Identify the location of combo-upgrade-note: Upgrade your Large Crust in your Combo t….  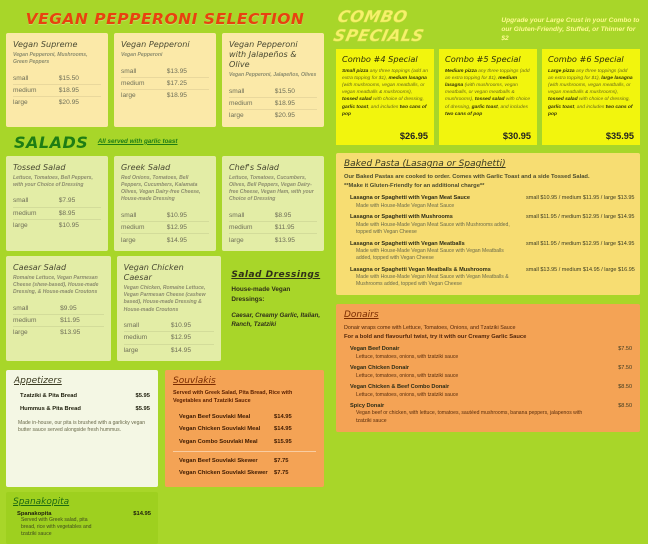
(570, 31).